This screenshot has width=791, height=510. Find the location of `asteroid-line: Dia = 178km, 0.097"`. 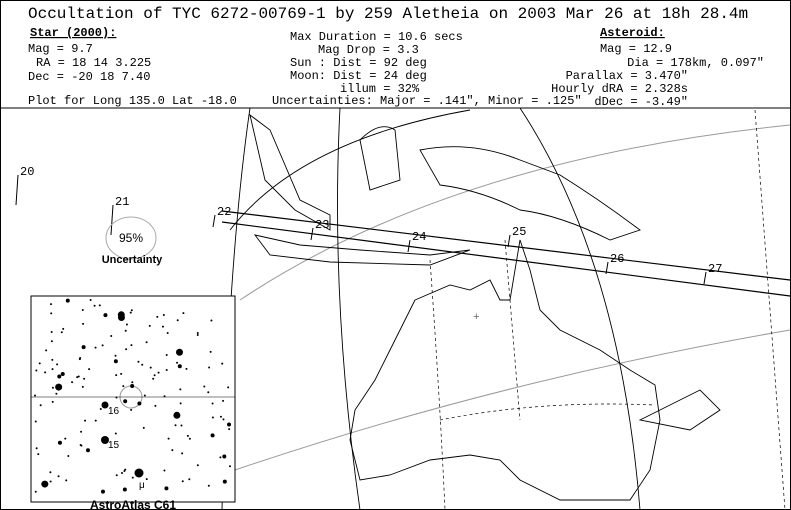

asteroid-line: Dia = 178km, 0.097" is located at coordinates (695, 63).